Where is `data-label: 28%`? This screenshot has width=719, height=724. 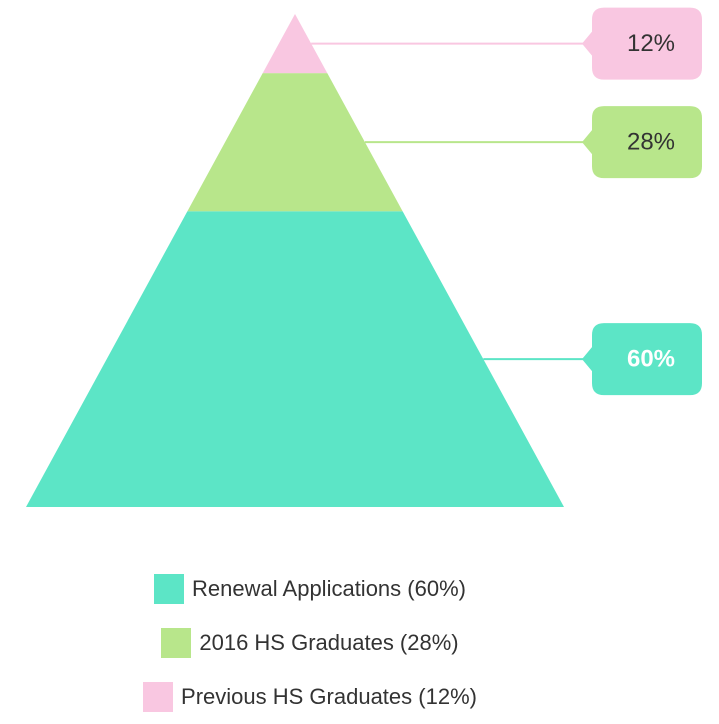 data-label: 28% is located at coordinates (651, 142).